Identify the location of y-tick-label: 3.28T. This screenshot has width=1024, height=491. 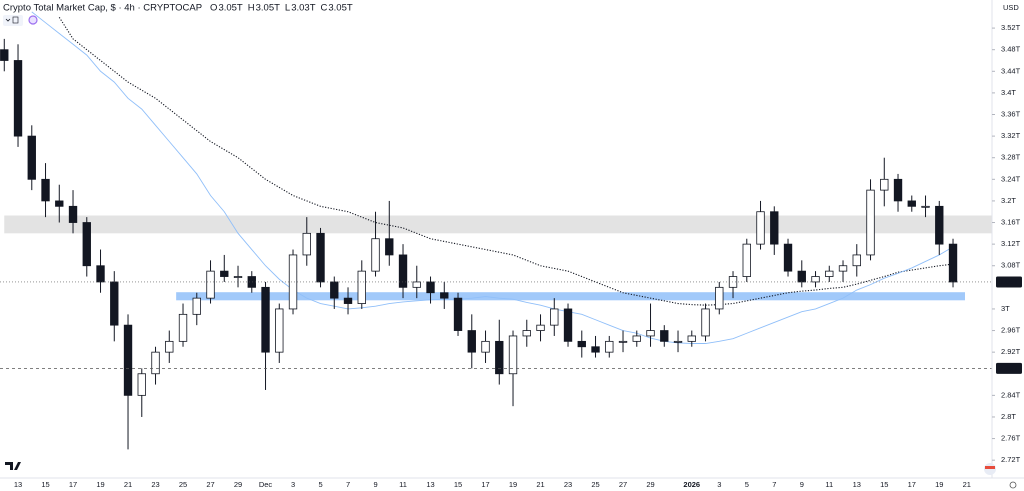
(1011, 157).